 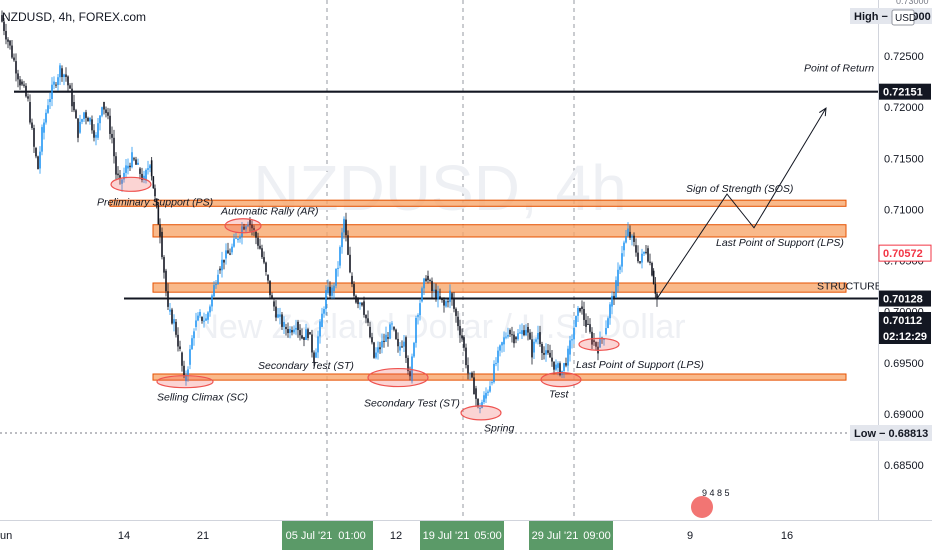 I want to click on projection-path, so click(x=741, y=203).